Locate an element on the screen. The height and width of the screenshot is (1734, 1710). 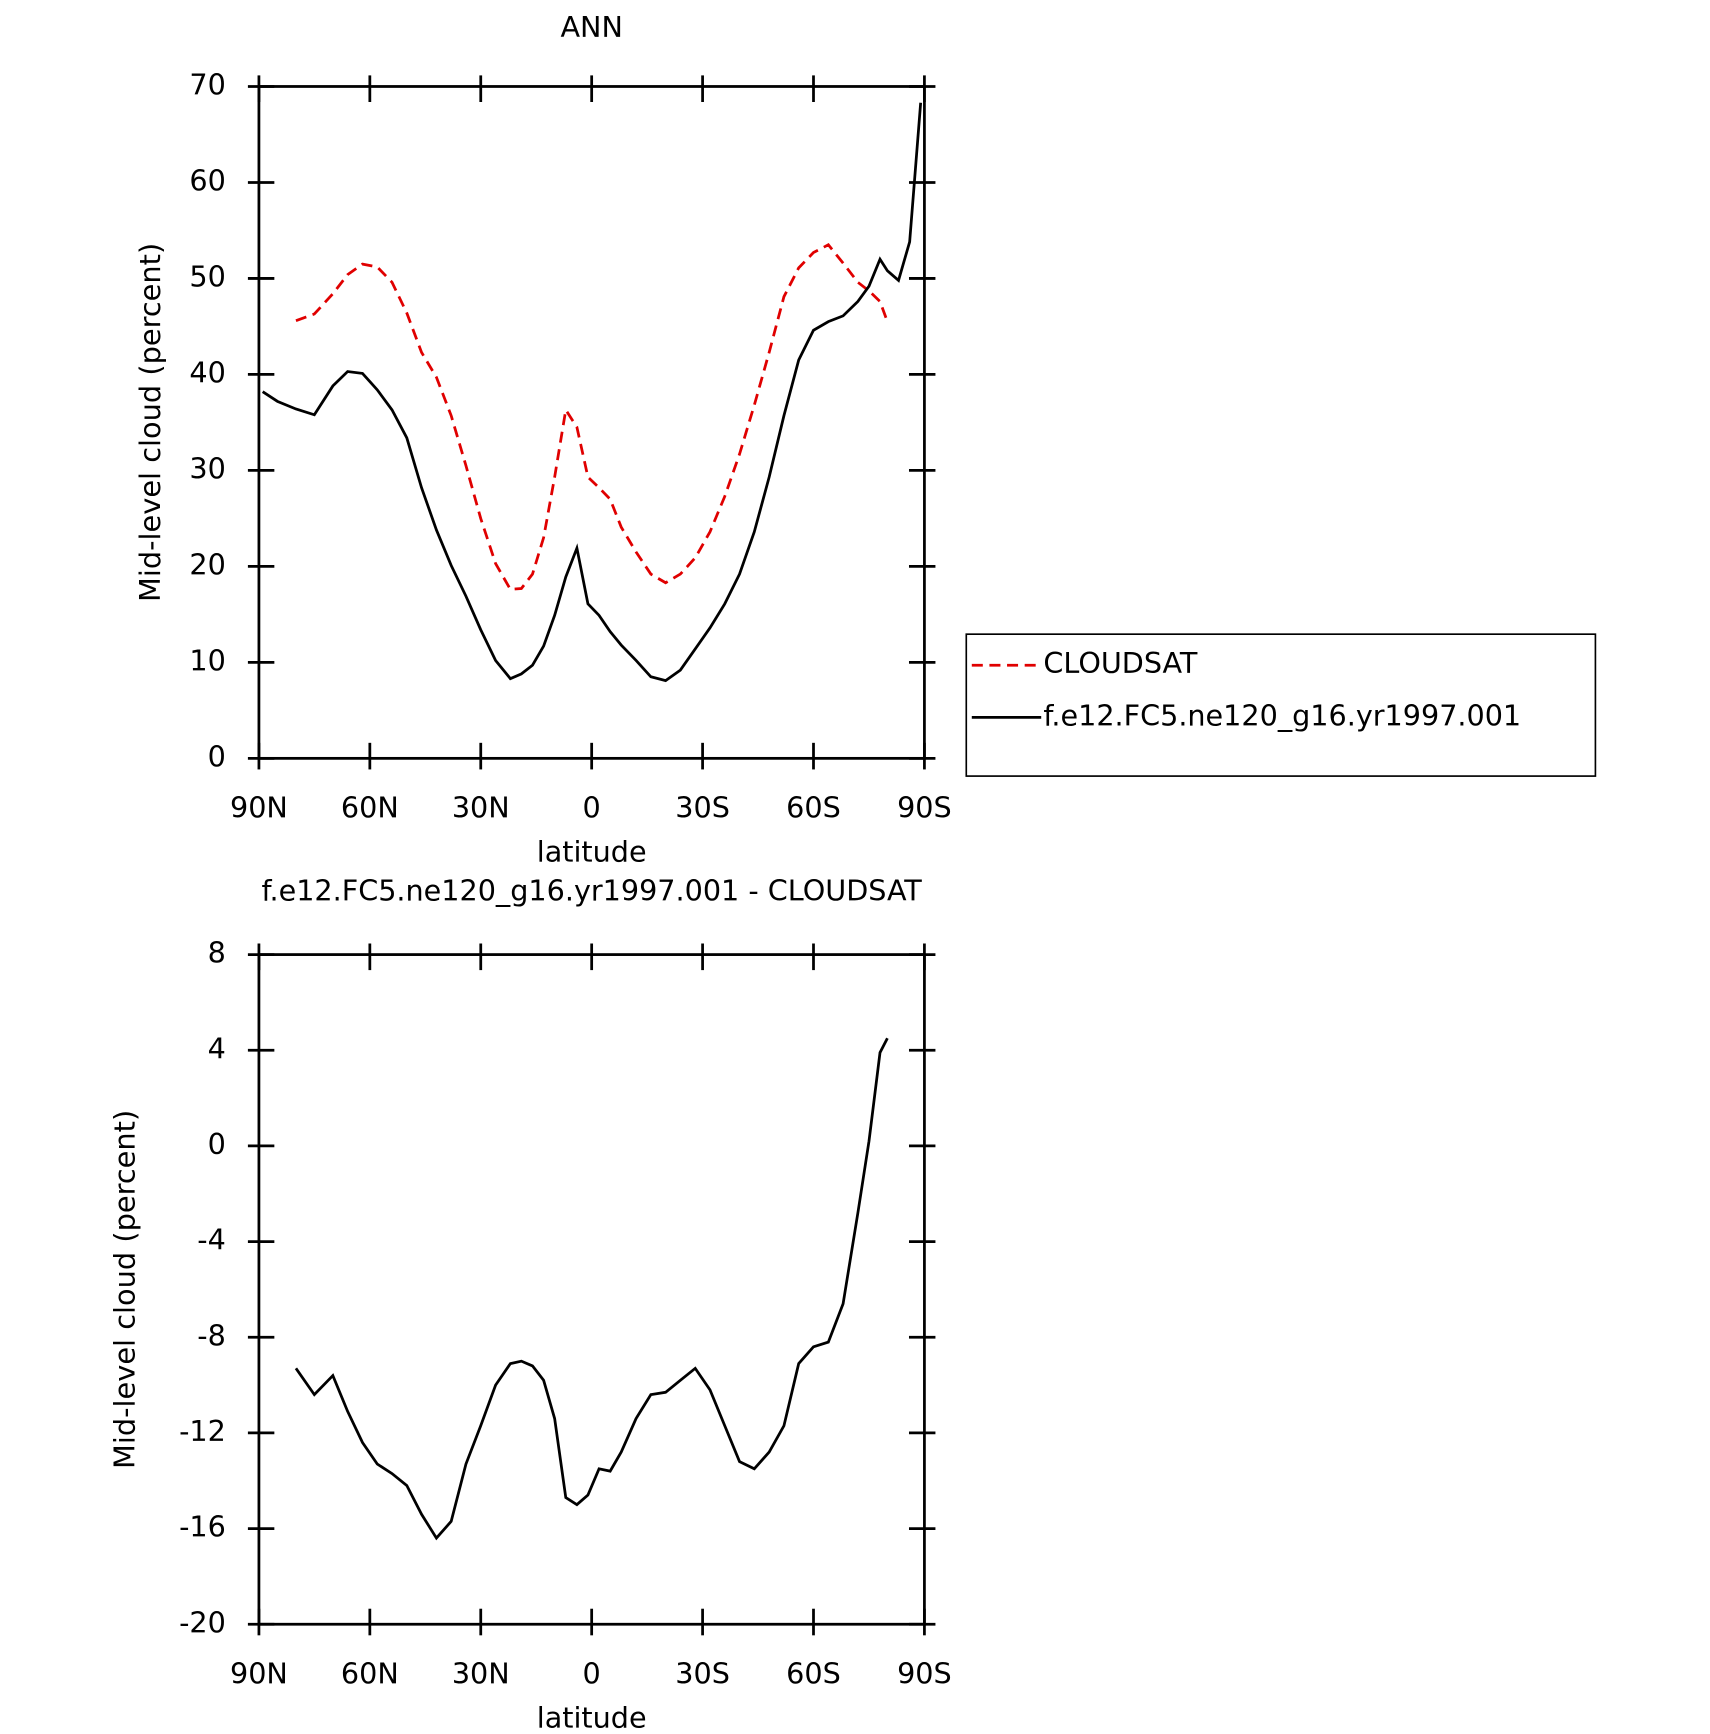
y-tick-label: -8 is located at coordinates (211, 1335).